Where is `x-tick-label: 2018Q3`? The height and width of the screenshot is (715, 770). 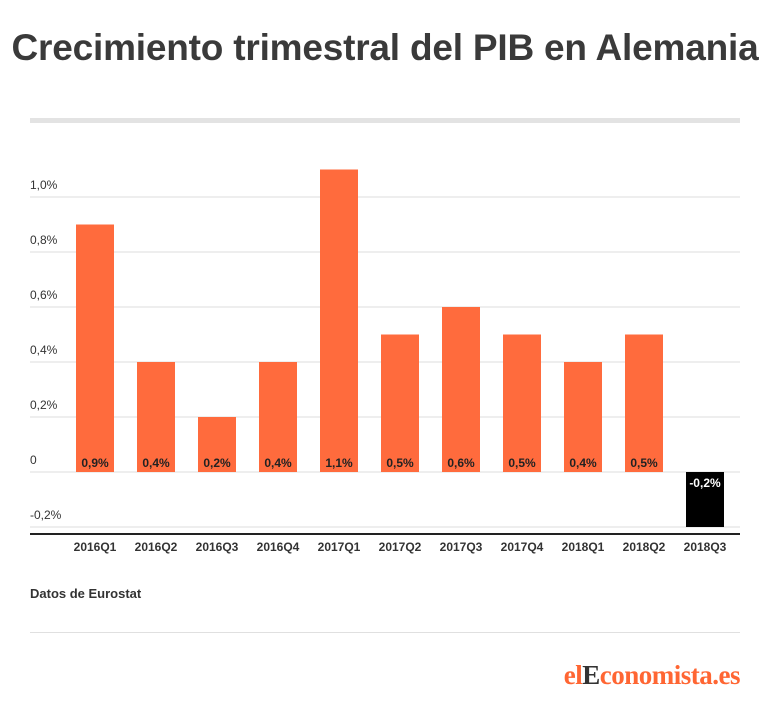
x-tick-label: 2018Q3 is located at coordinates (705, 547).